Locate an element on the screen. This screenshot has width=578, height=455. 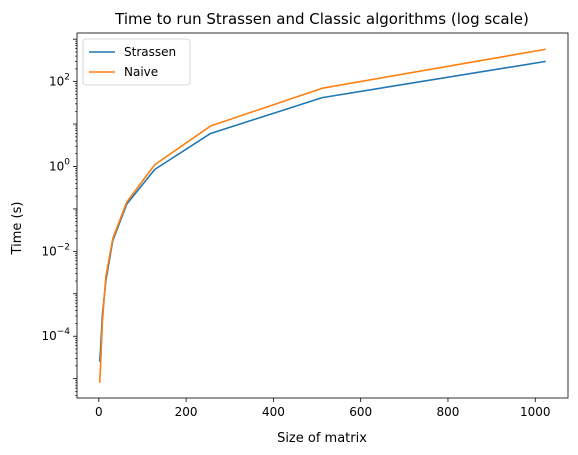
legend-box is located at coordinates (136, 62).